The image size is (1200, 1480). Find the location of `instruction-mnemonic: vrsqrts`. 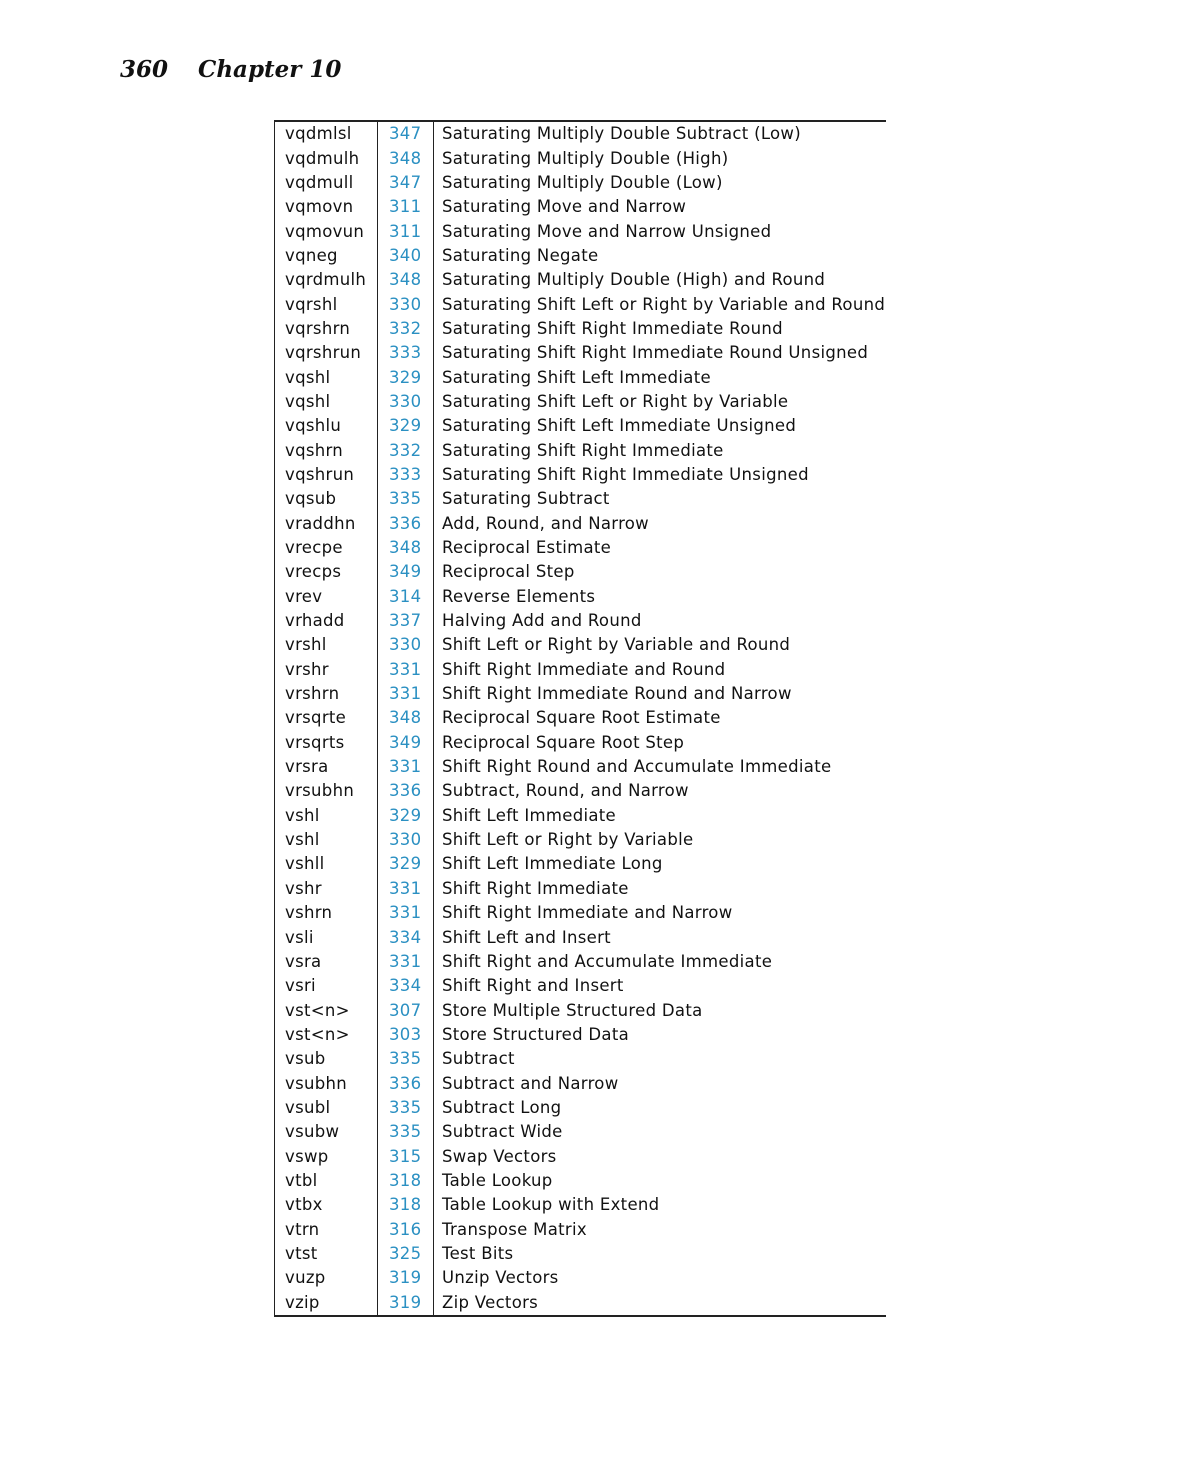

instruction-mnemonic: vrsqrts is located at coordinates (326, 742).